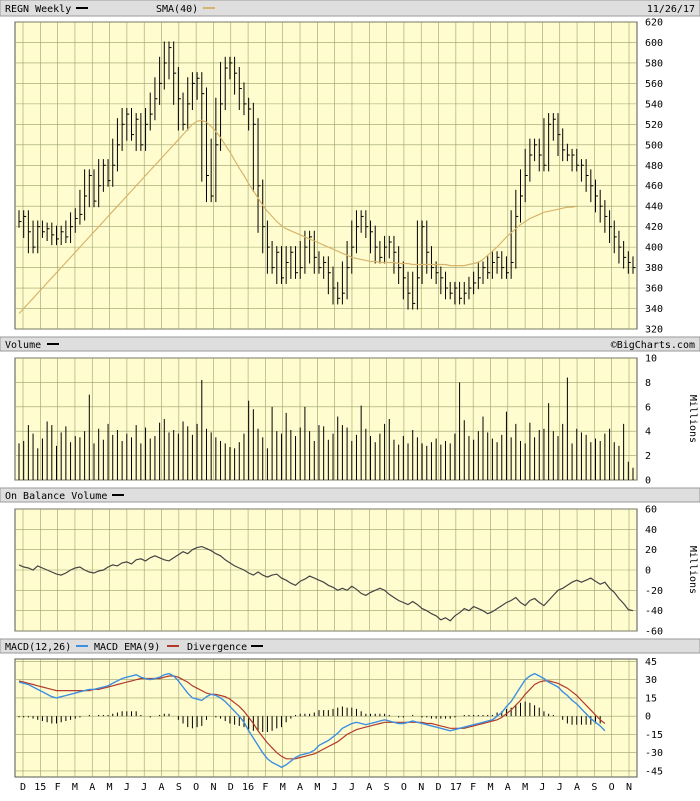 The height and width of the screenshot is (801, 700). Describe the element at coordinates (654, 591) in the screenshot. I see `y-tick-label: -20` at that location.